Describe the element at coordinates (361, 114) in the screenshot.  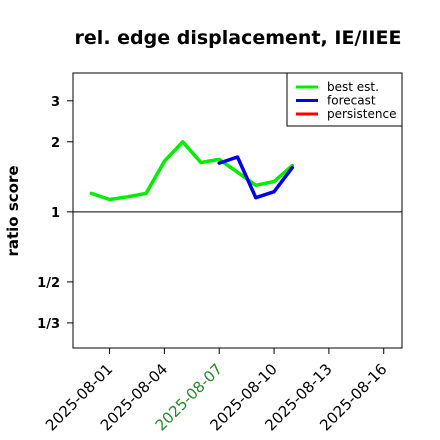
I see `legend-label: persistence` at that location.